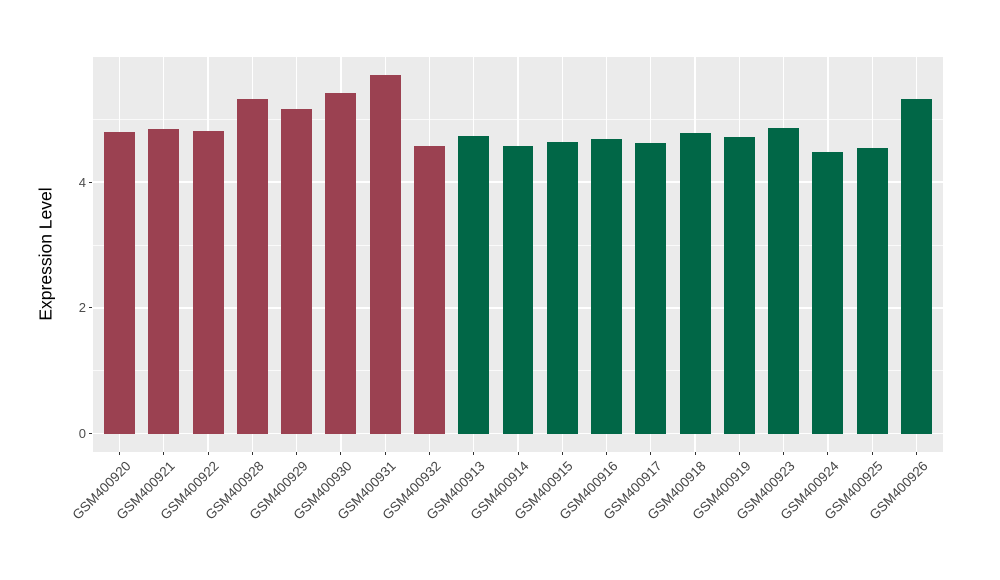  Describe the element at coordinates (82, 308) in the screenshot. I see `y-tick-label: 2` at that location.